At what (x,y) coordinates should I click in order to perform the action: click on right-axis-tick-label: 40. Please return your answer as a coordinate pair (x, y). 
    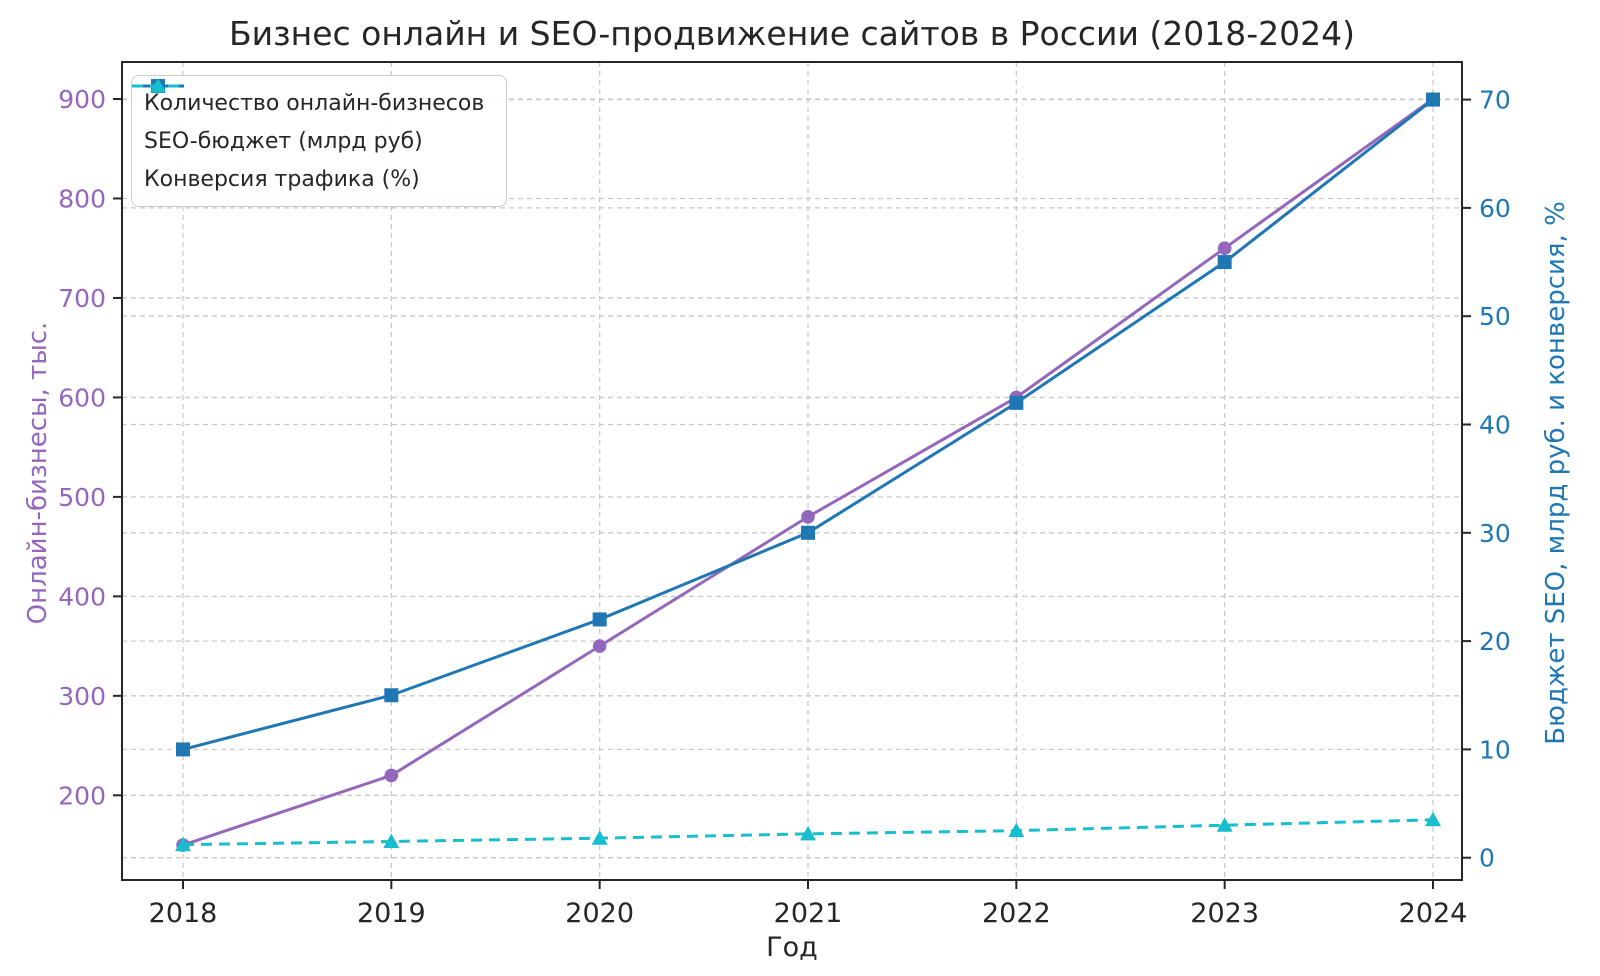
    Looking at the image, I should click on (1495, 425).